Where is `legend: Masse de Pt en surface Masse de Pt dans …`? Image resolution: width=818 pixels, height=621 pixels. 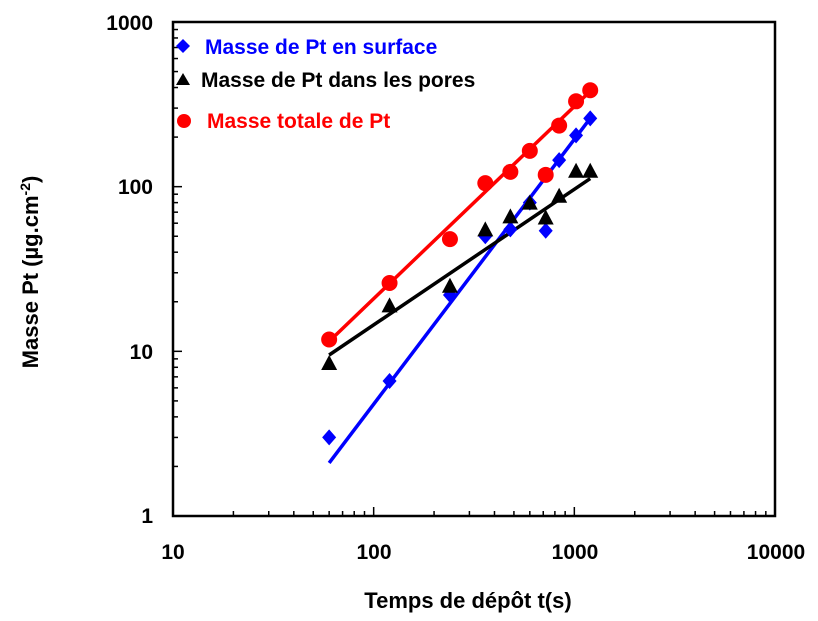 legend: Masse de Pt en surface Masse de Pt dans … is located at coordinates (325, 84).